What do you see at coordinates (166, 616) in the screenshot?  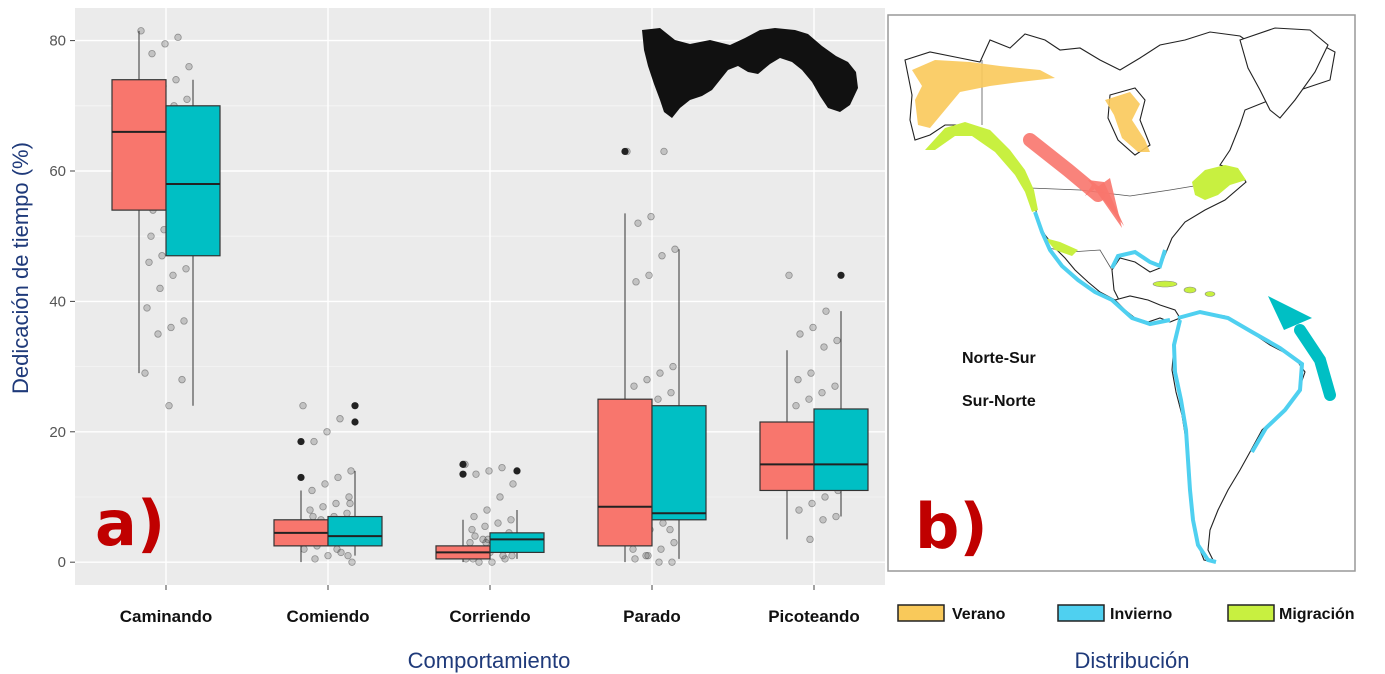 I see `x-tick-label-caminando: Caminando` at bounding box center [166, 616].